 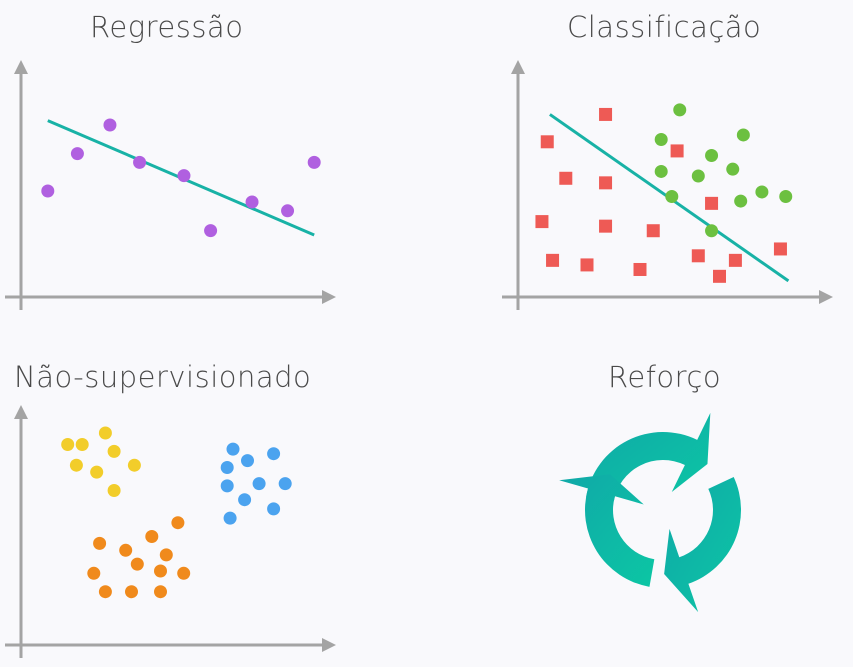 What do you see at coordinates (667, 185) in the screenshot?
I see `classification-plot` at bounding box center [667, 185].